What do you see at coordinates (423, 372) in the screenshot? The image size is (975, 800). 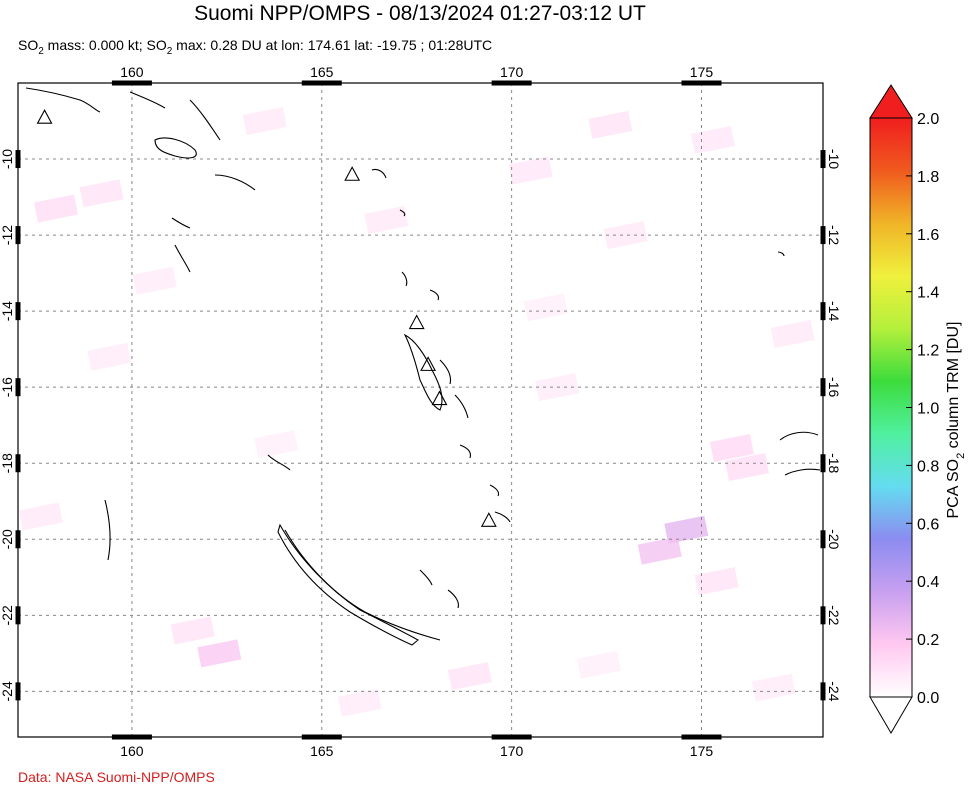 I see `coast-espiritu-santo` at bounding box center [423, 372].